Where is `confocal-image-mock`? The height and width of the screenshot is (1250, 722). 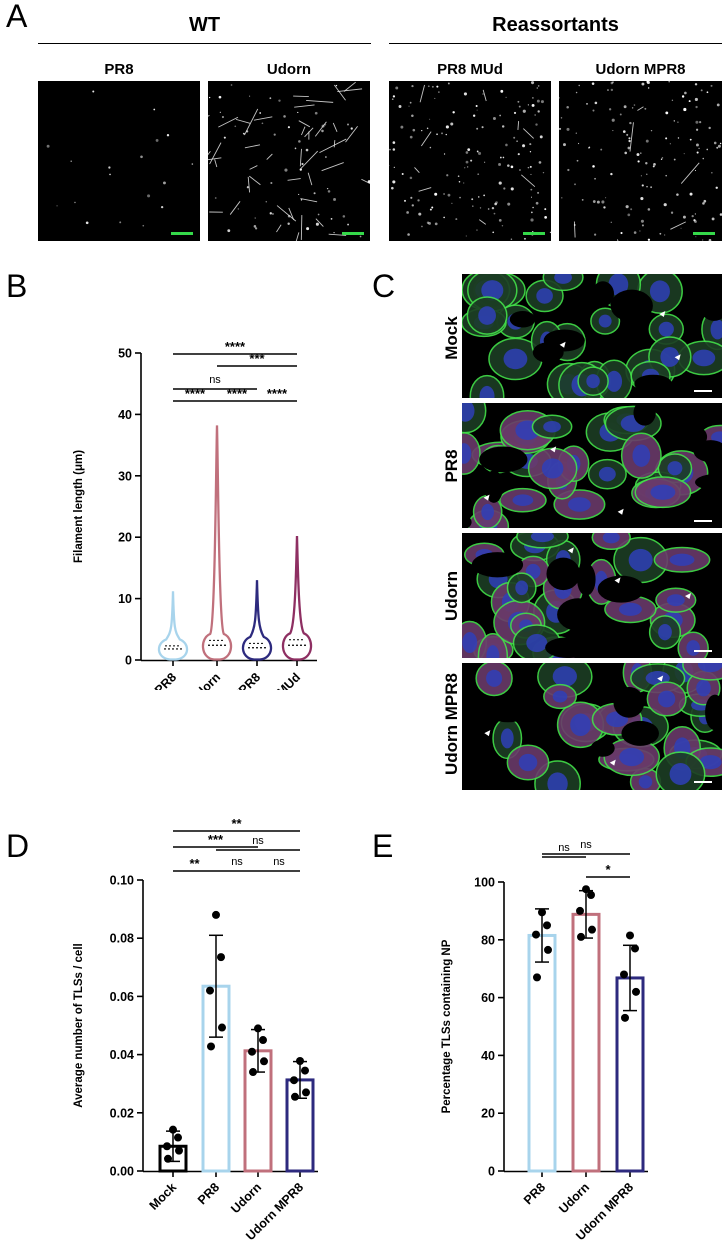
confocal-image-mock is located at coordinates (592, 336).